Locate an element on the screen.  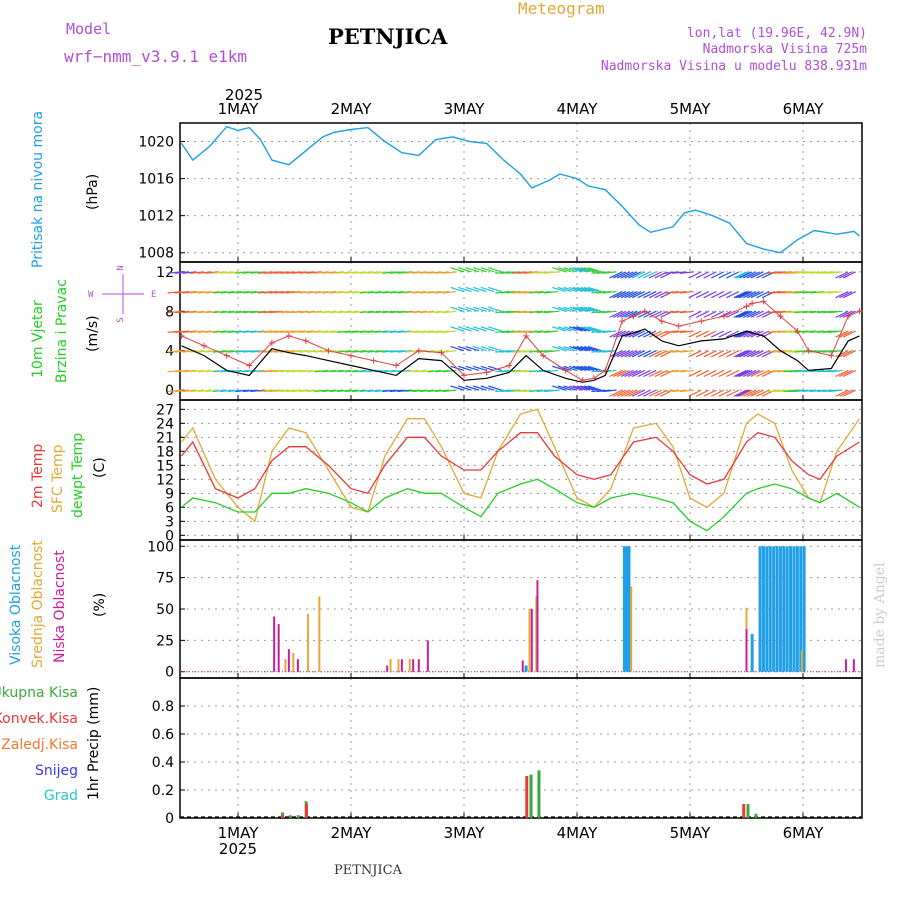
model-elevation-label: Nadmorska Visina u modelu 838.931m is located at coordinates (734, 66).